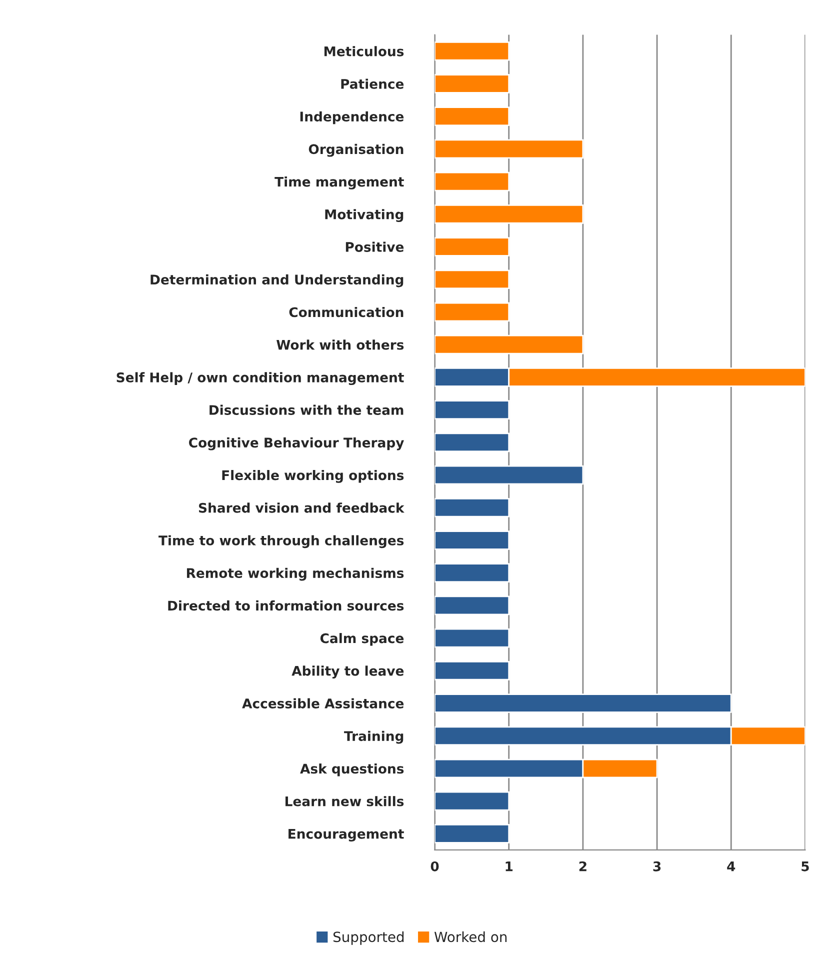  I want to click on y-tick-label: Organisation, so click(356, 150).